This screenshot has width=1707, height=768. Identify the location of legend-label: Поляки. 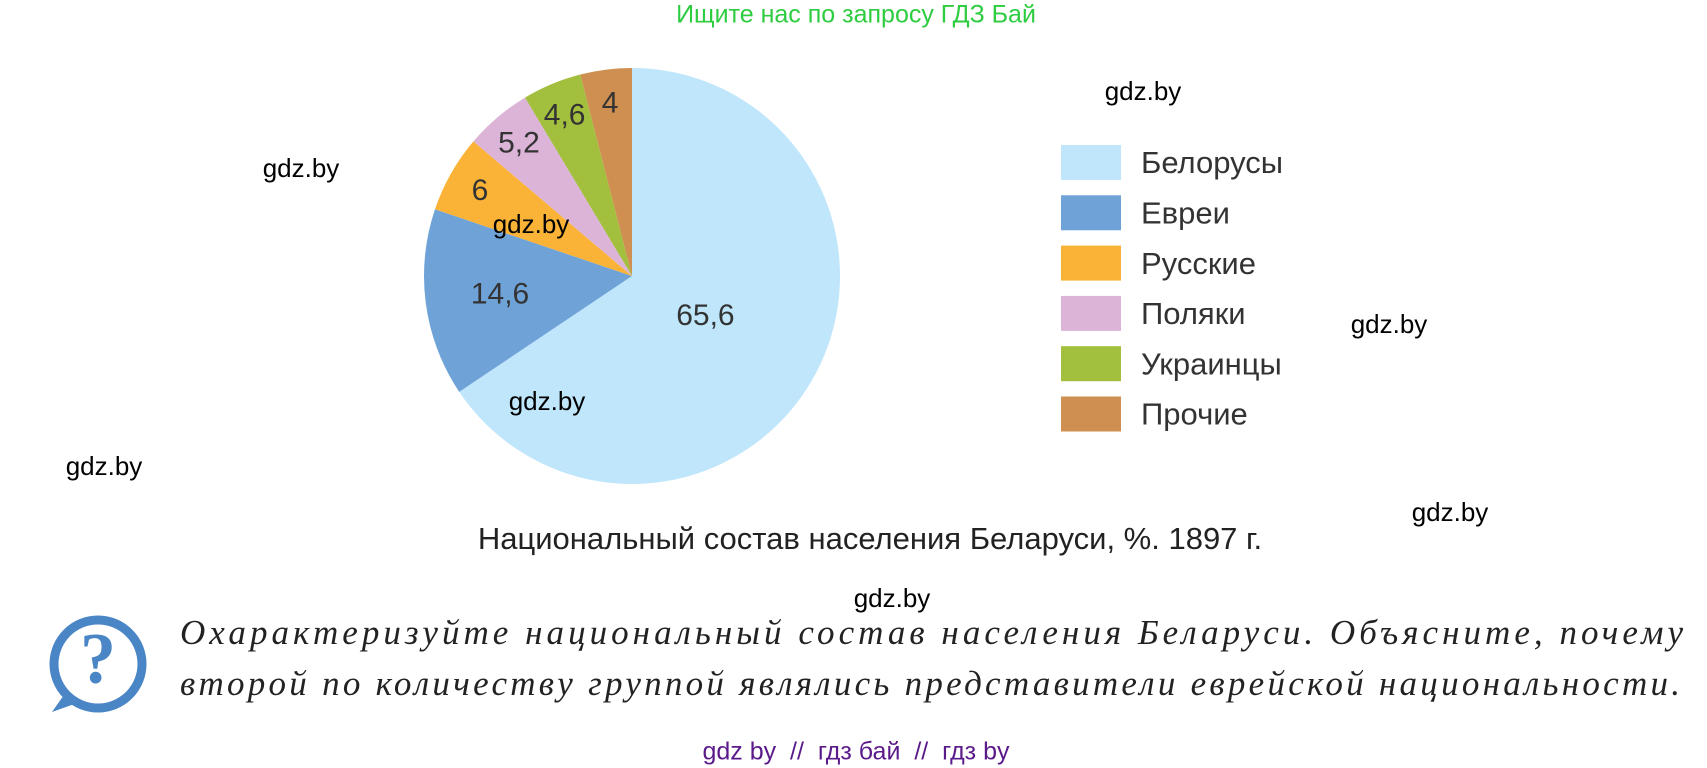
(1193, 313).